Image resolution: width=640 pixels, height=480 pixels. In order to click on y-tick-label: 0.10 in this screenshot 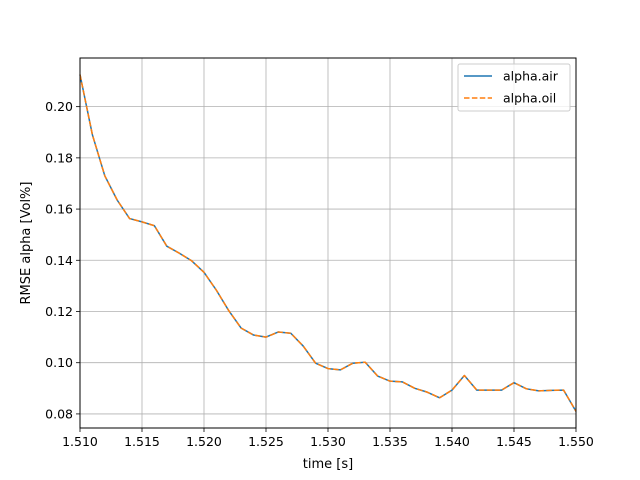, I will do `click(59, 362)`.